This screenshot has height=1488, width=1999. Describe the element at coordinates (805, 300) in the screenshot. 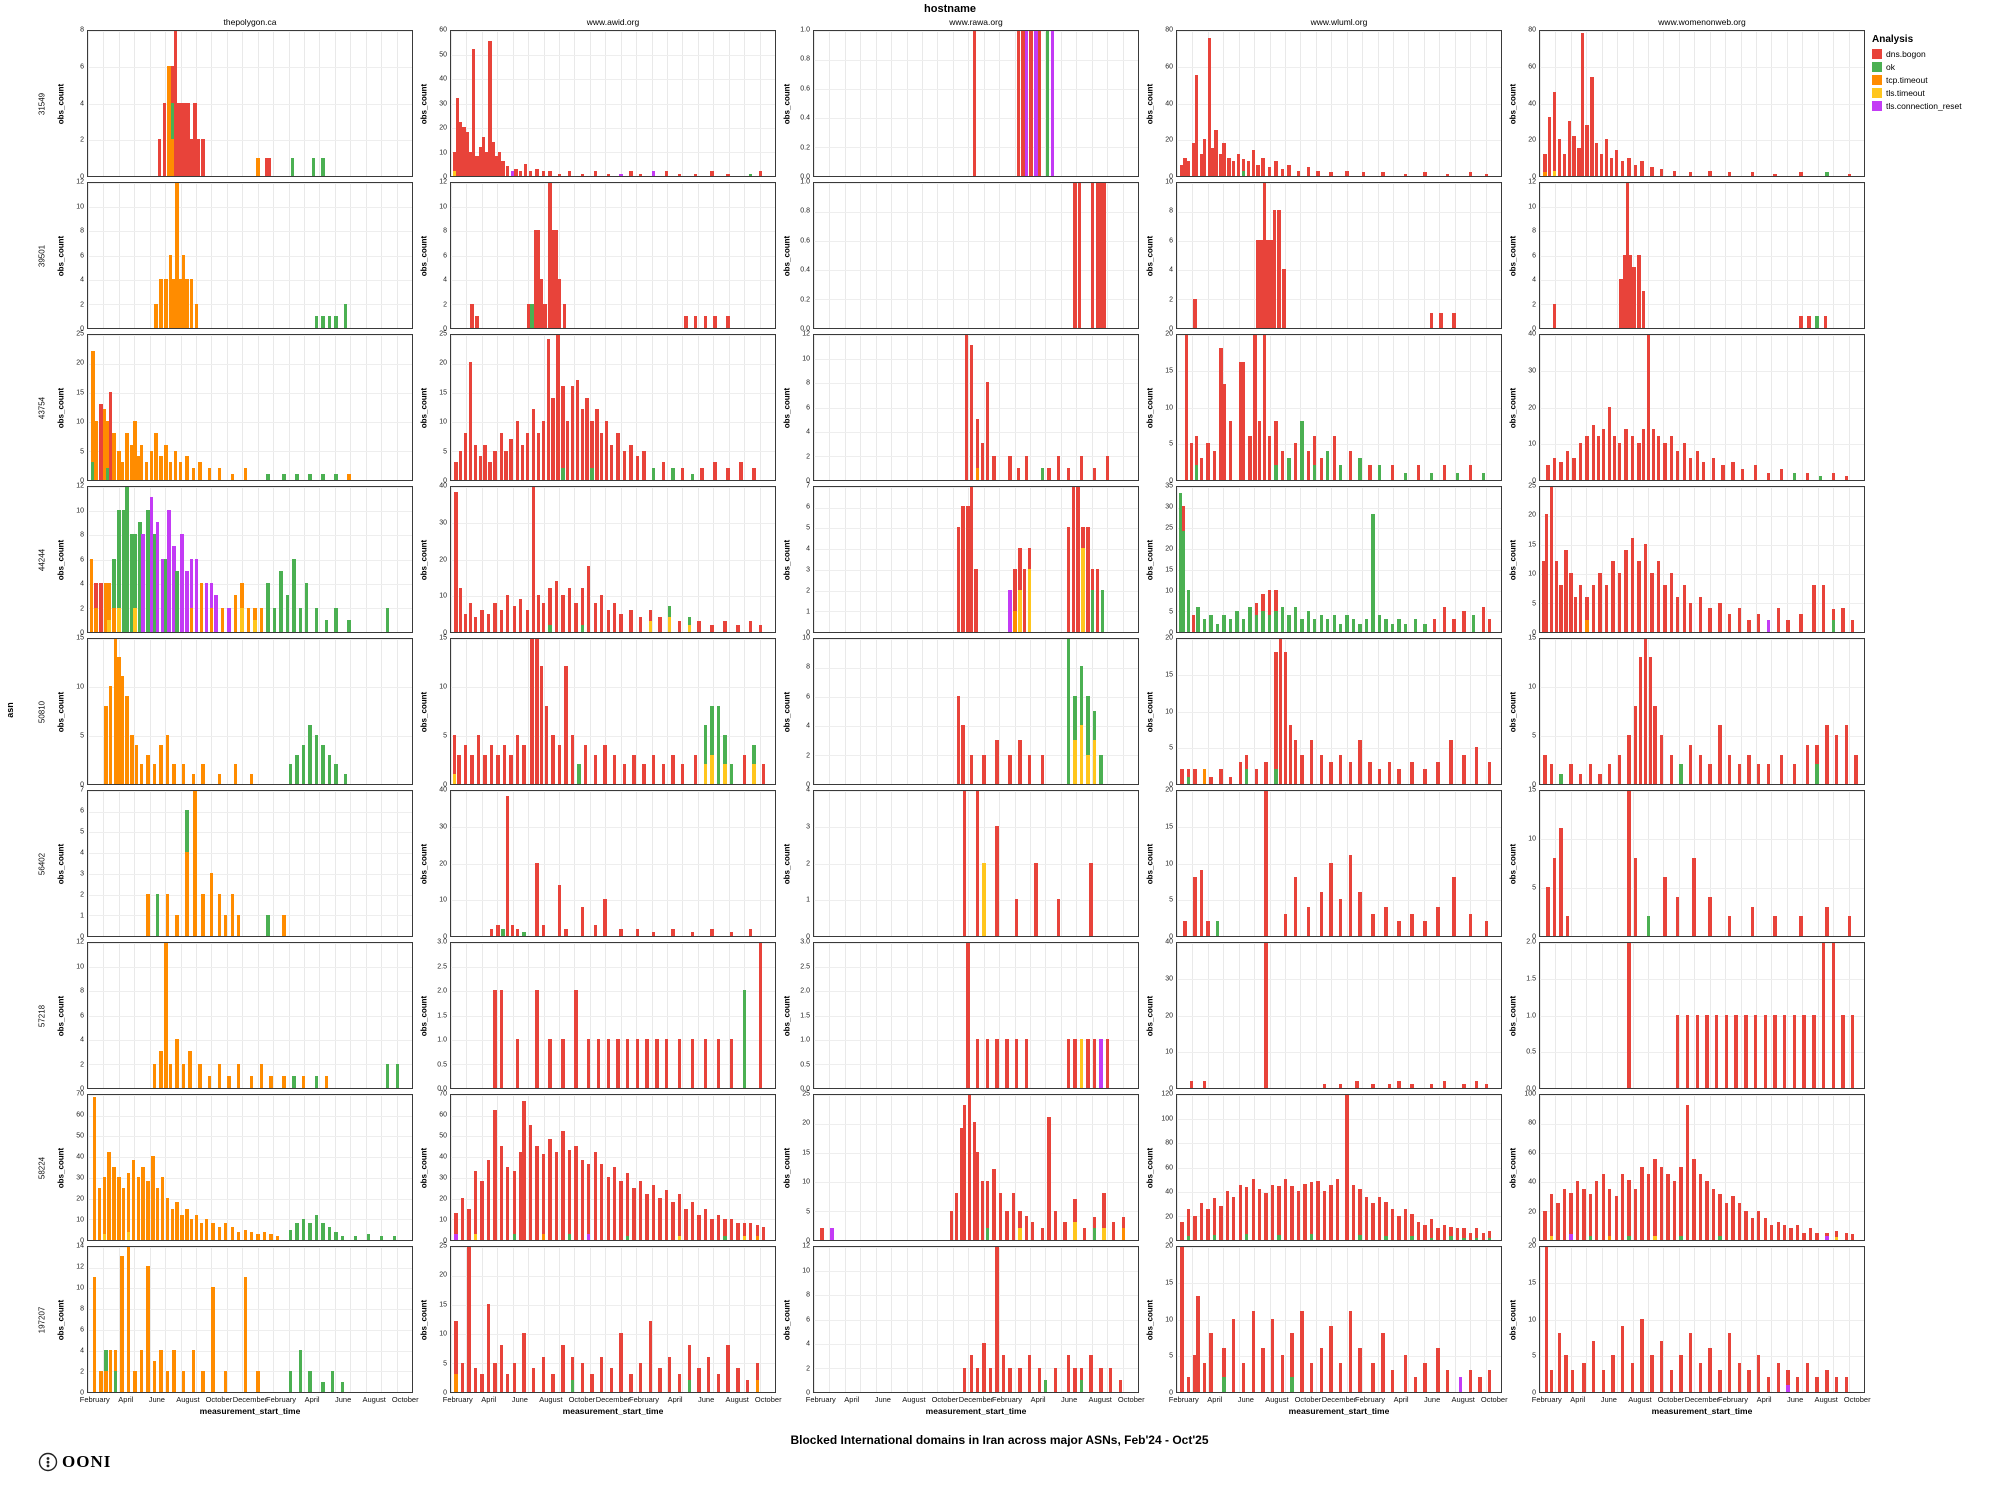

I see `y-tick-label: 0.2` at that location.